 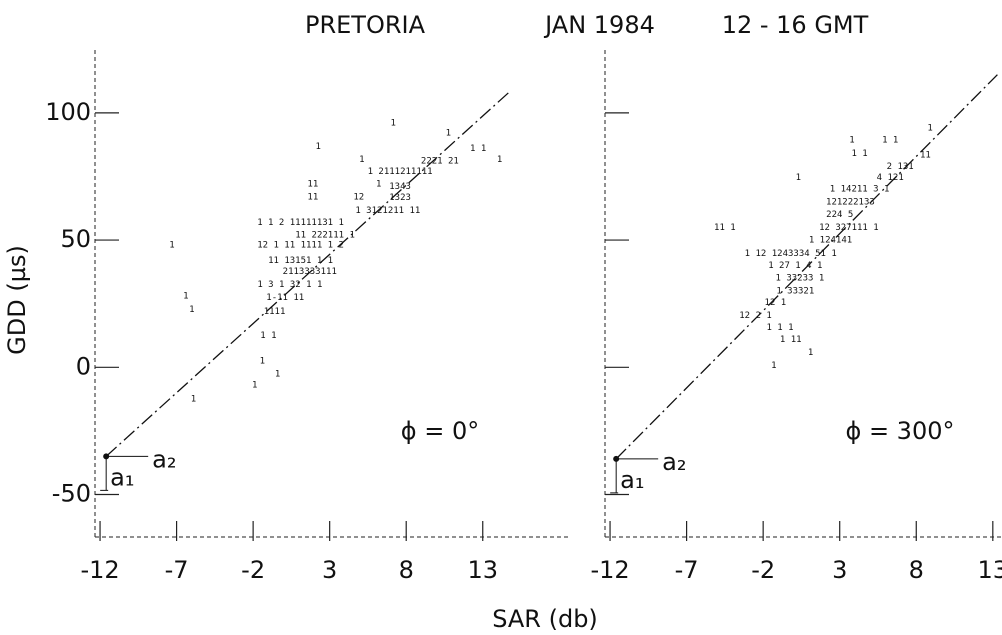 I want to click on data-point: 2113333111, so click(x=310, y=272).